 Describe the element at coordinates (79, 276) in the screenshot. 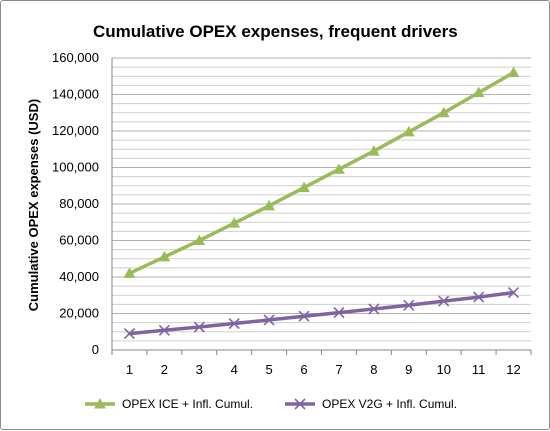

I see `y-tick-label: 40,000` at that location.